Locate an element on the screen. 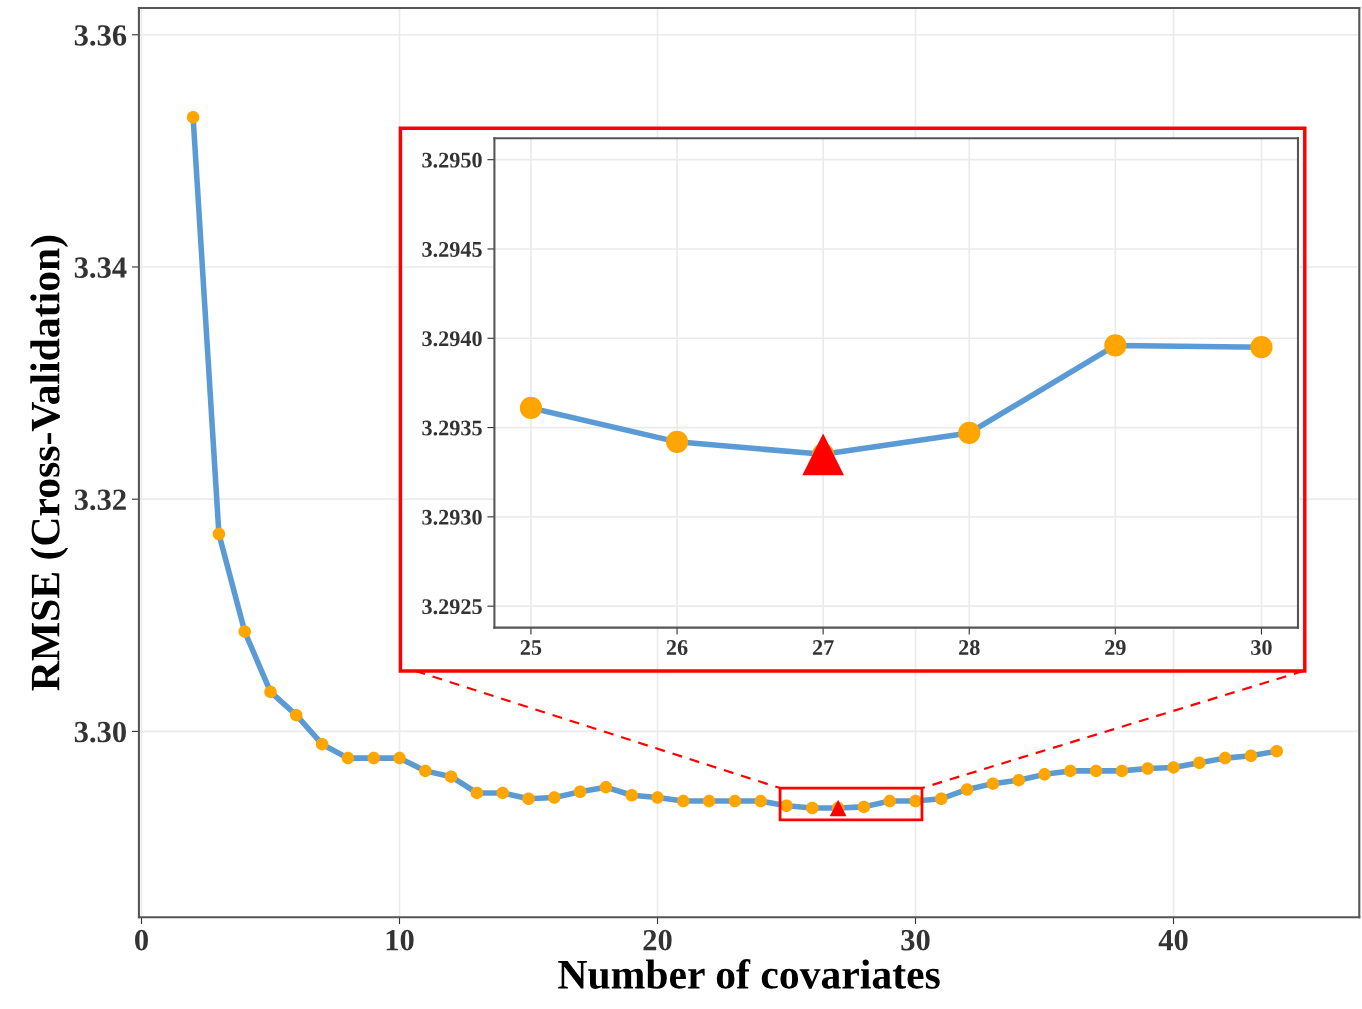  x-tick-label: 26 is located at coordinates (677, 648).